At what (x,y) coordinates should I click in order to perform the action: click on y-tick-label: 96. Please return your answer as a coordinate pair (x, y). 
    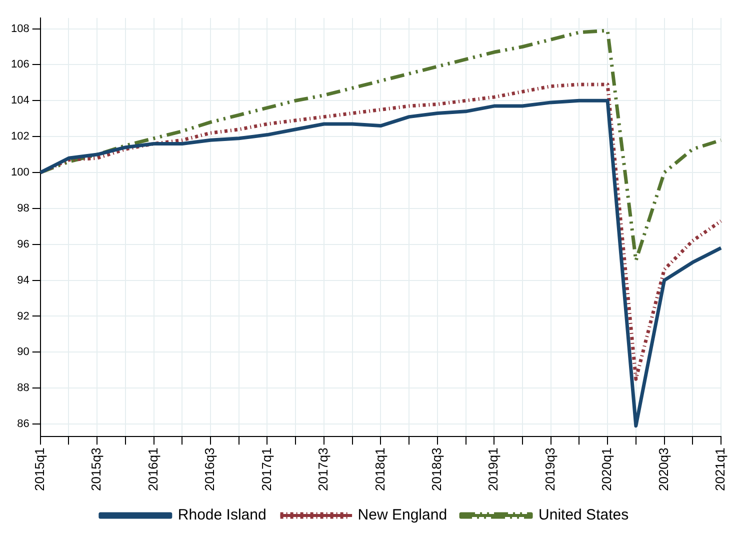
    Looking at the image, I should click on (23, 244).